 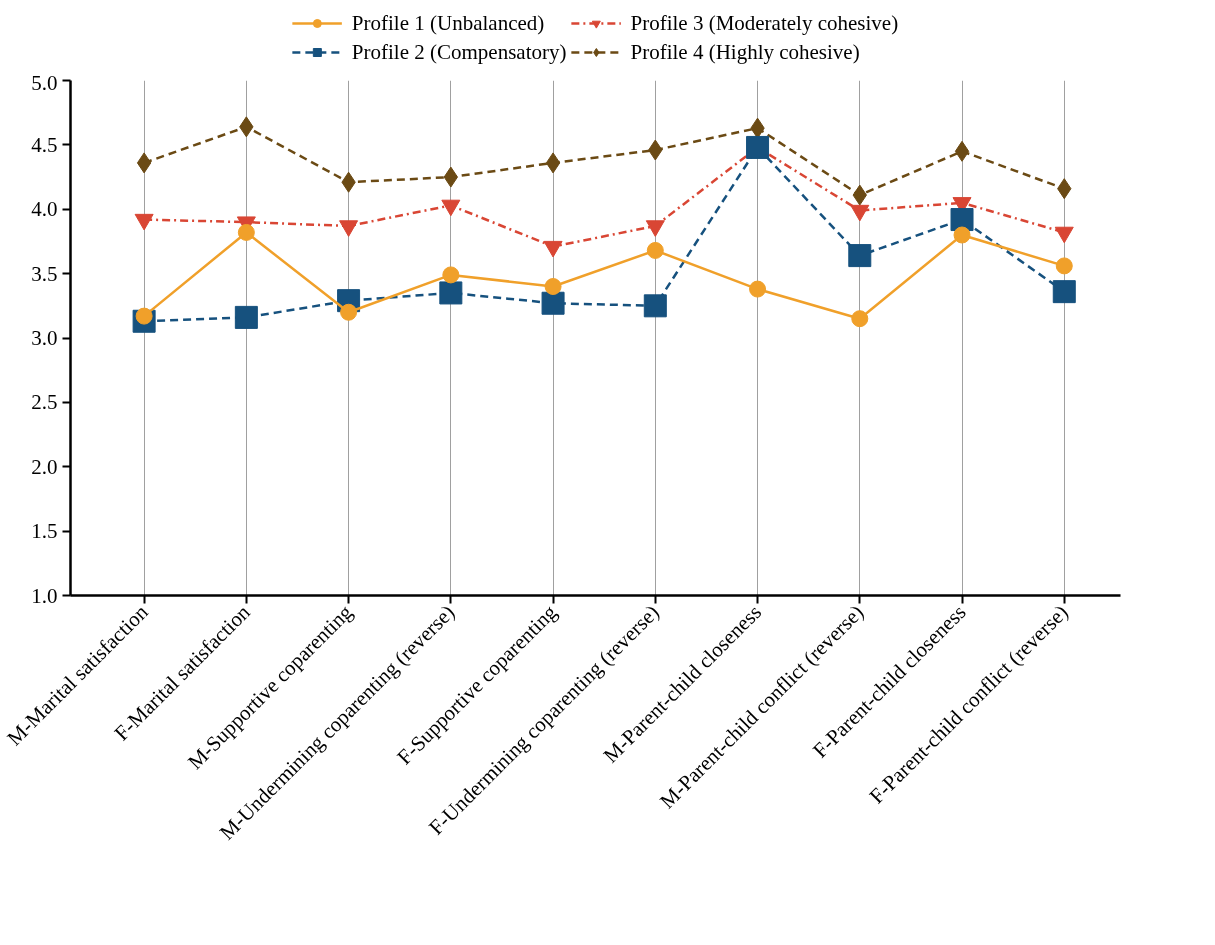 I want to click on y-tick-label: 2.5, so click(x=44, y=402).